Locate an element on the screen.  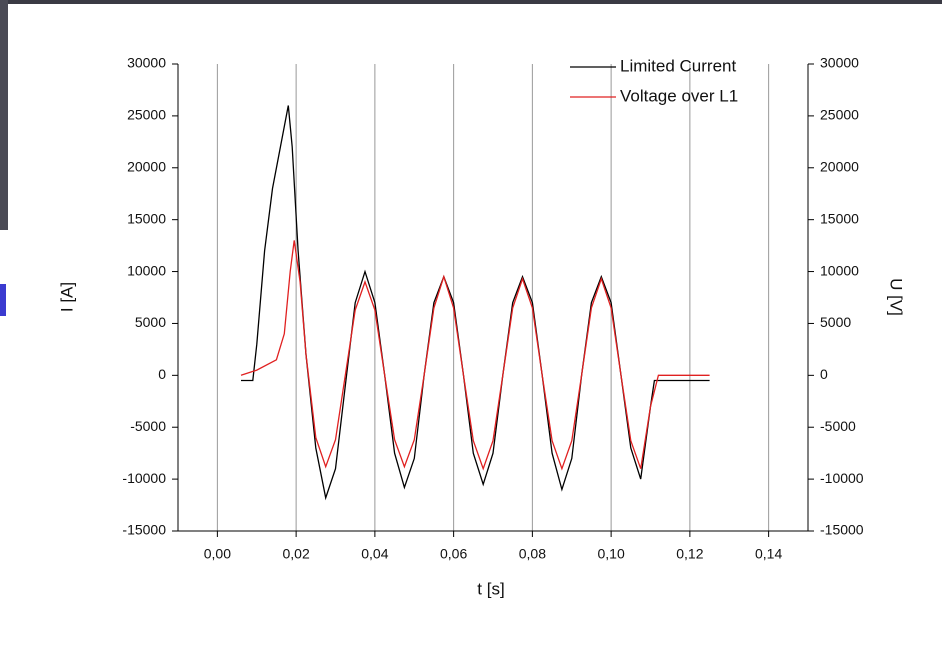
legend-label: Voltage over L1 is located at coordinates (679, 95).